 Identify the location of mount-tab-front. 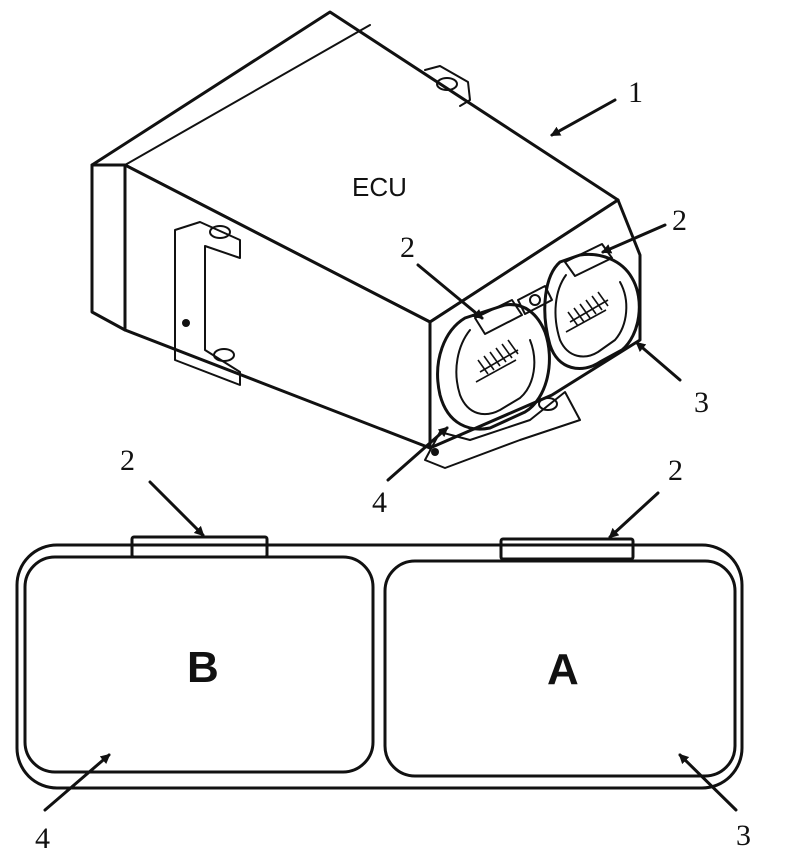
(502, 430).